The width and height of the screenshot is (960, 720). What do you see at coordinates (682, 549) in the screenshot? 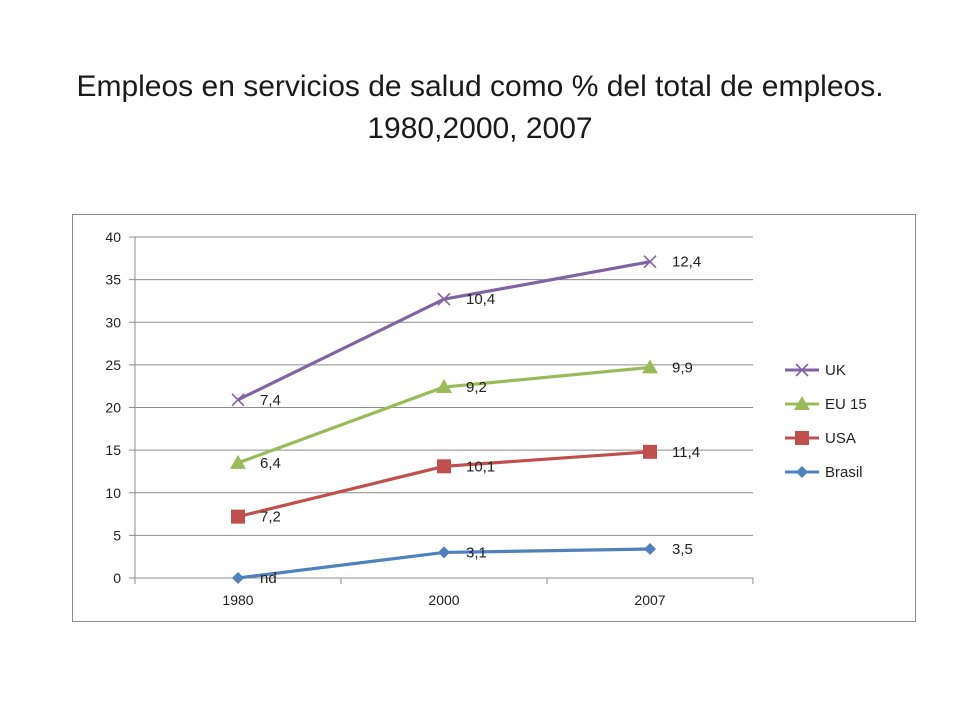
I see `data-label: 3,5` at bounding box center [682, 549].